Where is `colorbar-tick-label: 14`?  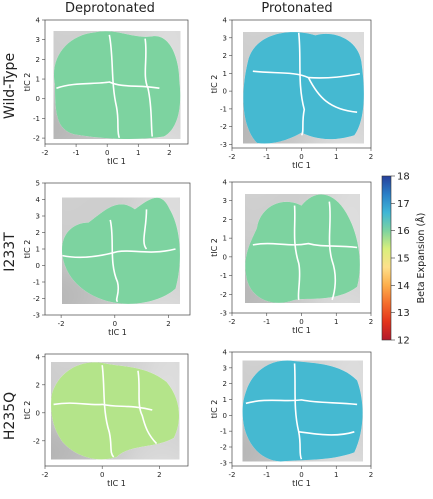 colorbar-tick-label: 14 is located at coordinates (403, 286).